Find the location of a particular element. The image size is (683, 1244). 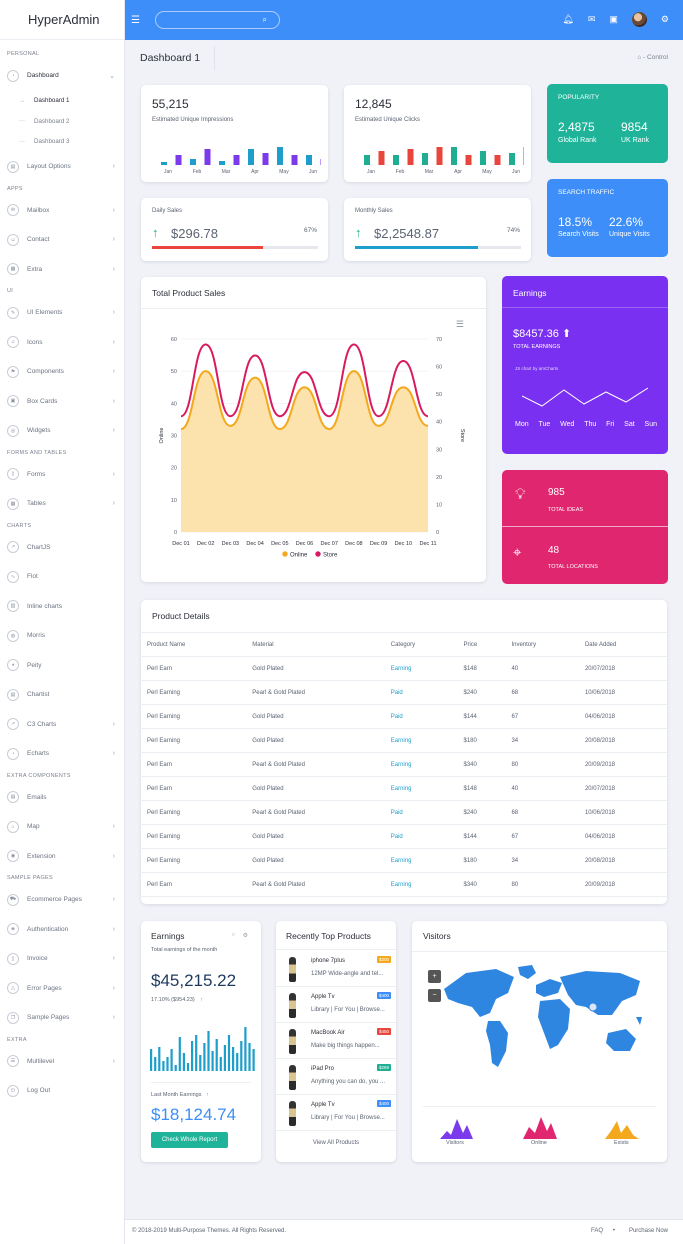

legend-label: Store is located at coordinates (330, 556).